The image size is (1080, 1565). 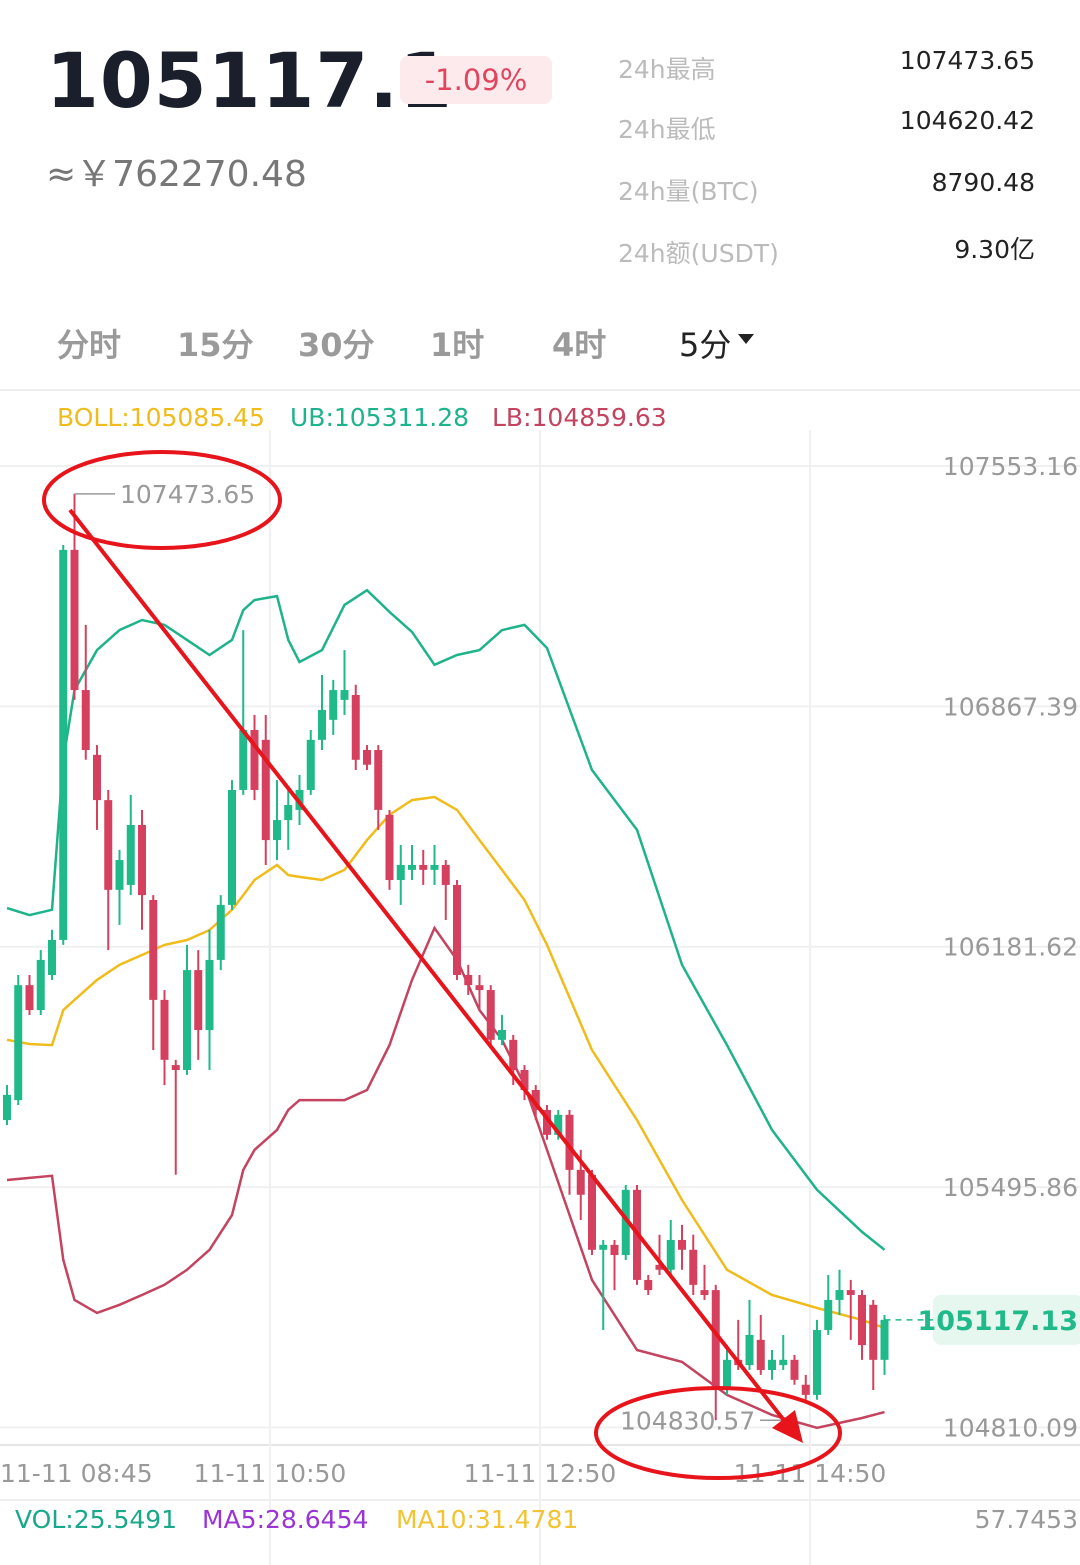 I want to click on y-tick-label: 105495.86, so click(x=1010, y=1187).